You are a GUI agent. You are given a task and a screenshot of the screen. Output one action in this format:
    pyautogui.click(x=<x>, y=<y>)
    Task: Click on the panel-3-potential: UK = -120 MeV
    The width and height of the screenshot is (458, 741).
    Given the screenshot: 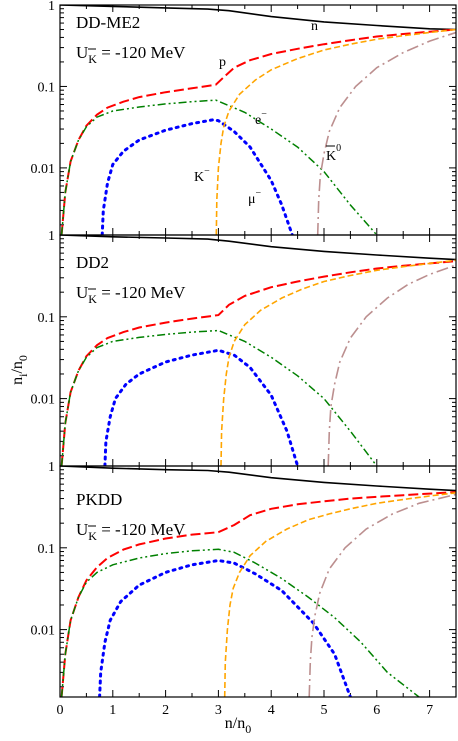 What is the action you would take?
    pyautogui.click(x=131, y=531)
    